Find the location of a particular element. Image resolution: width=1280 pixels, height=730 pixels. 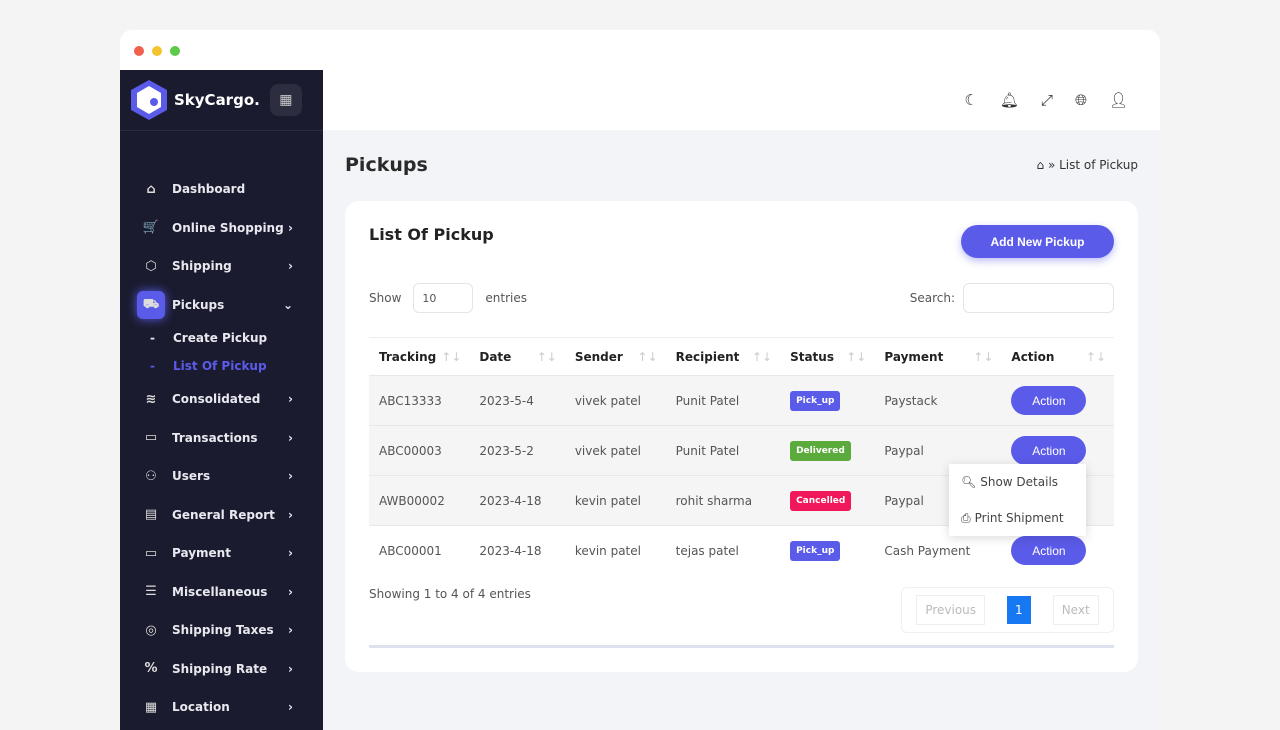

column-header: Sender ↑↓ is located at coordinates (615, 356).